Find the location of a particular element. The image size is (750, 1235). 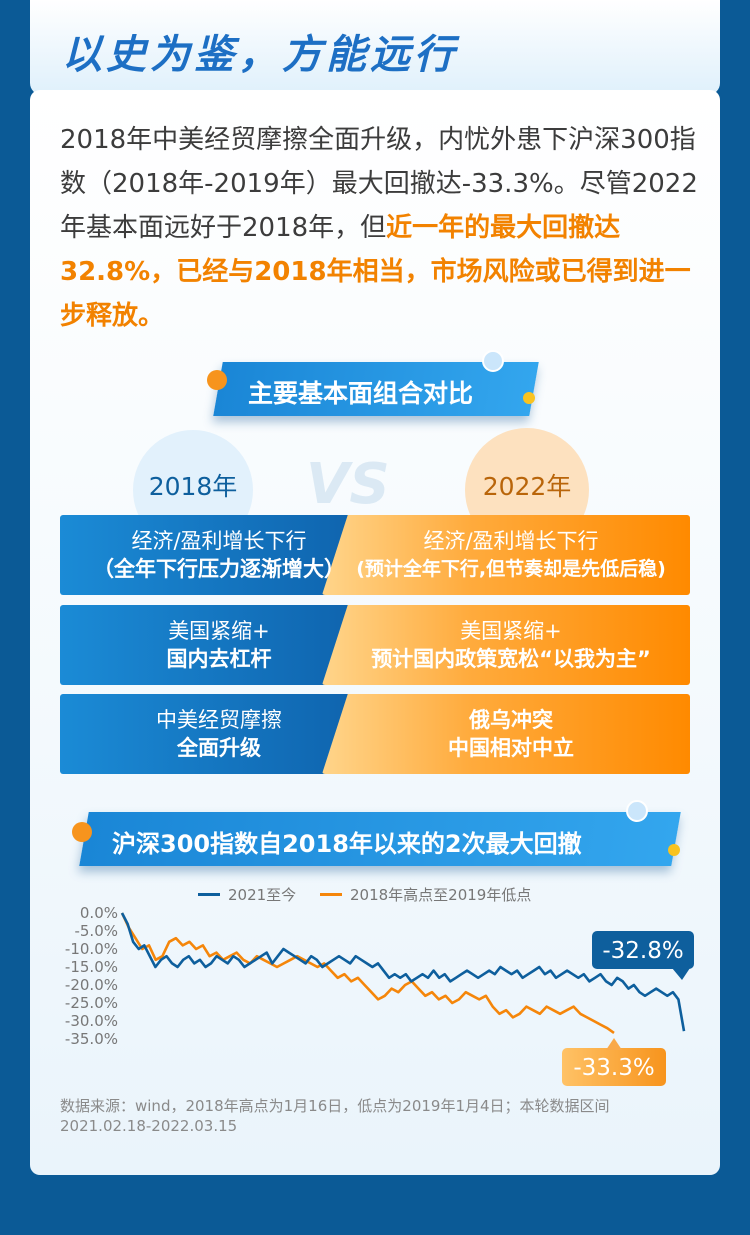

intro-highlight: 近一年的最大回撤达32.8%，已经与2018年相当，市场风险或已得到进一步释放。 is located at coordinates (375, 272).